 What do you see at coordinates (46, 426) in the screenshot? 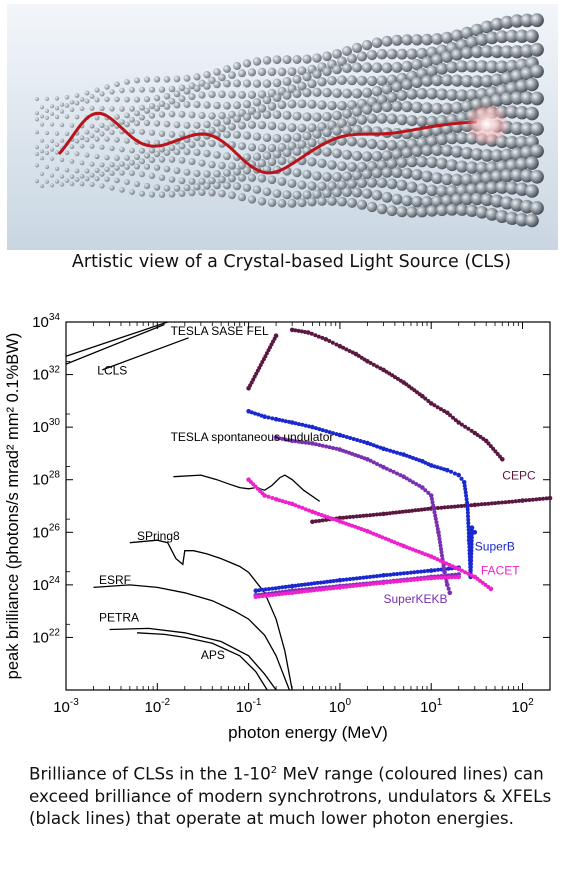
I see `y-tick-label: 1030` at bounding box center [46, 426].